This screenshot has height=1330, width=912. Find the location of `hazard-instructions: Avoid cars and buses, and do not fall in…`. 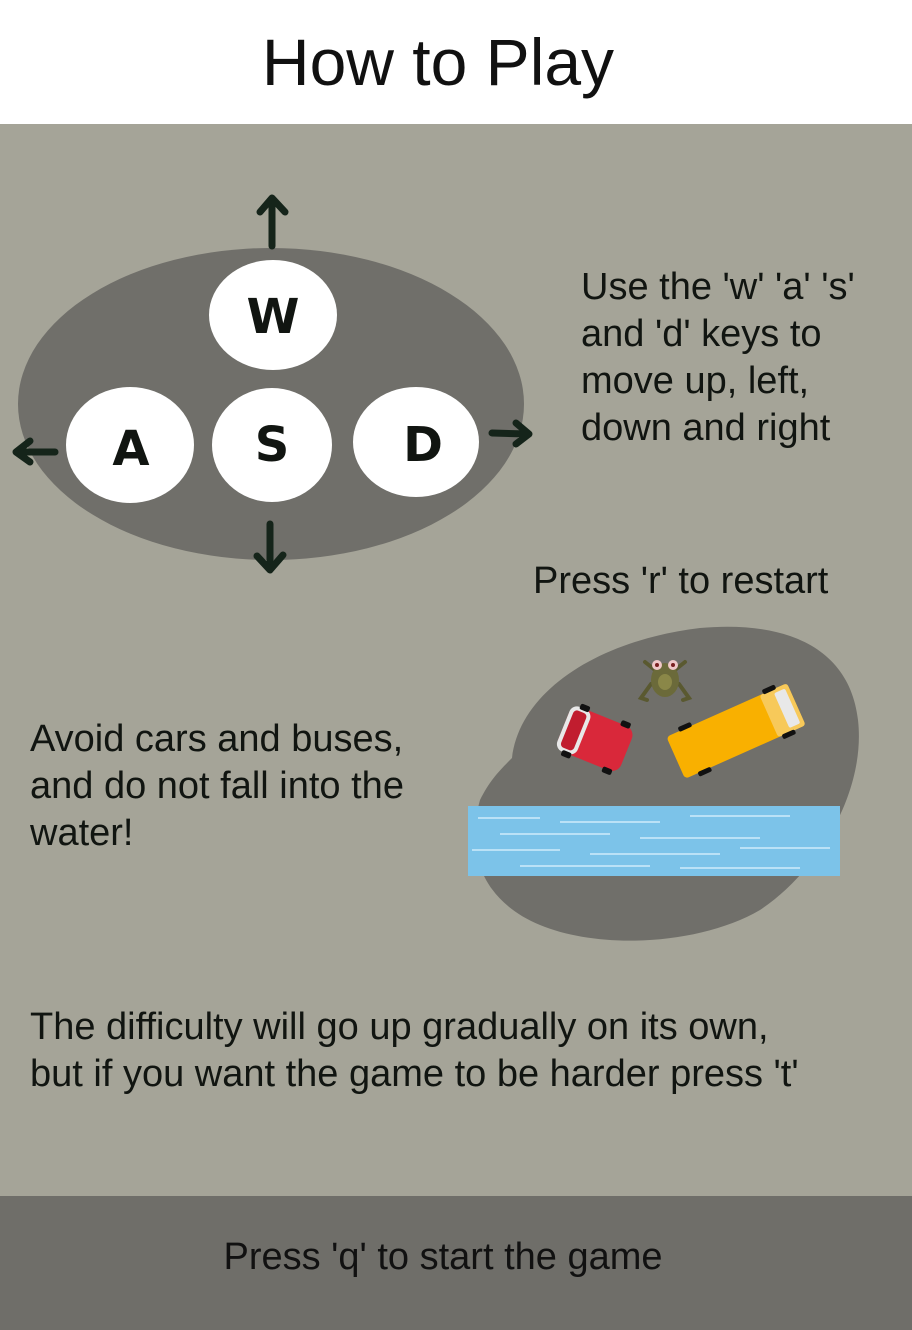

hazard-instructions: Avoid cars and buses, and do not fall in… is located at coordinates (217, 786).